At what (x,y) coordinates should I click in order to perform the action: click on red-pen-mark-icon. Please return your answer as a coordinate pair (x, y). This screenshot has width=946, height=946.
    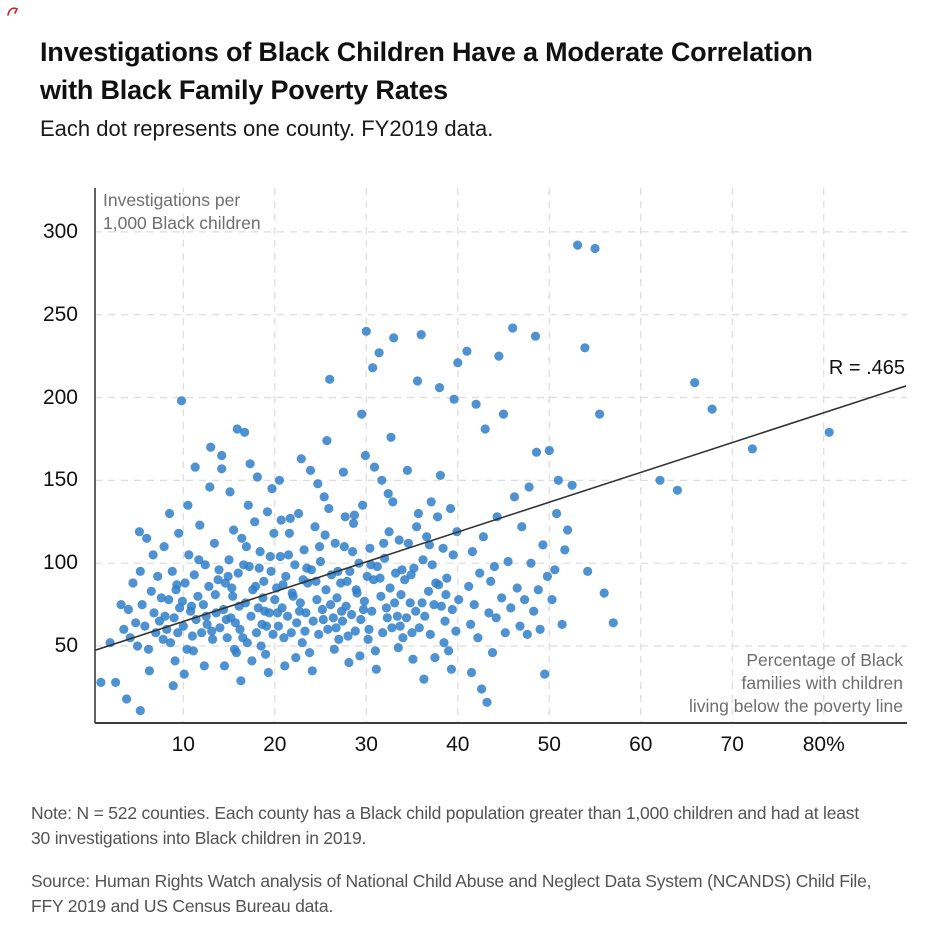
    Looking at the image, I should click on (13, 11).